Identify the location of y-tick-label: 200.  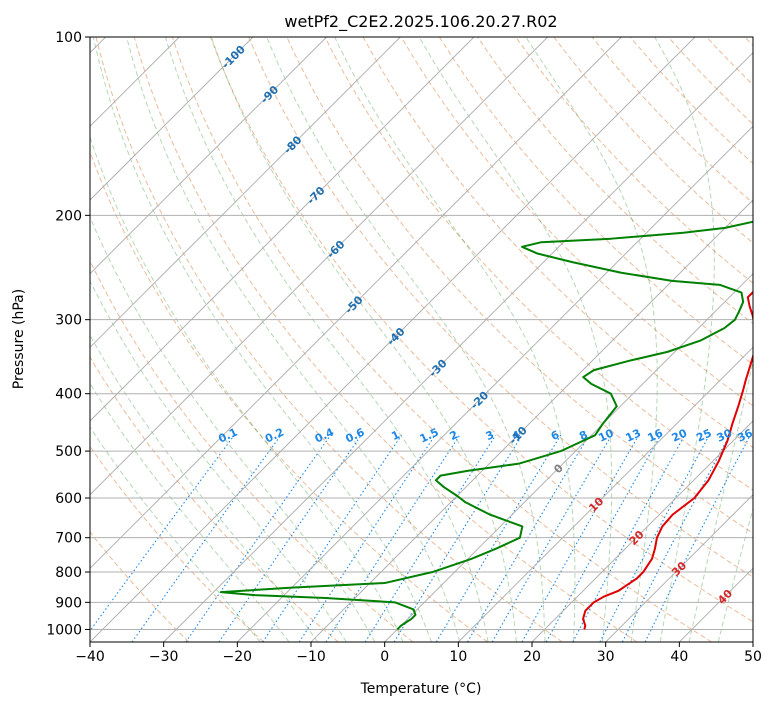
(68, 216).